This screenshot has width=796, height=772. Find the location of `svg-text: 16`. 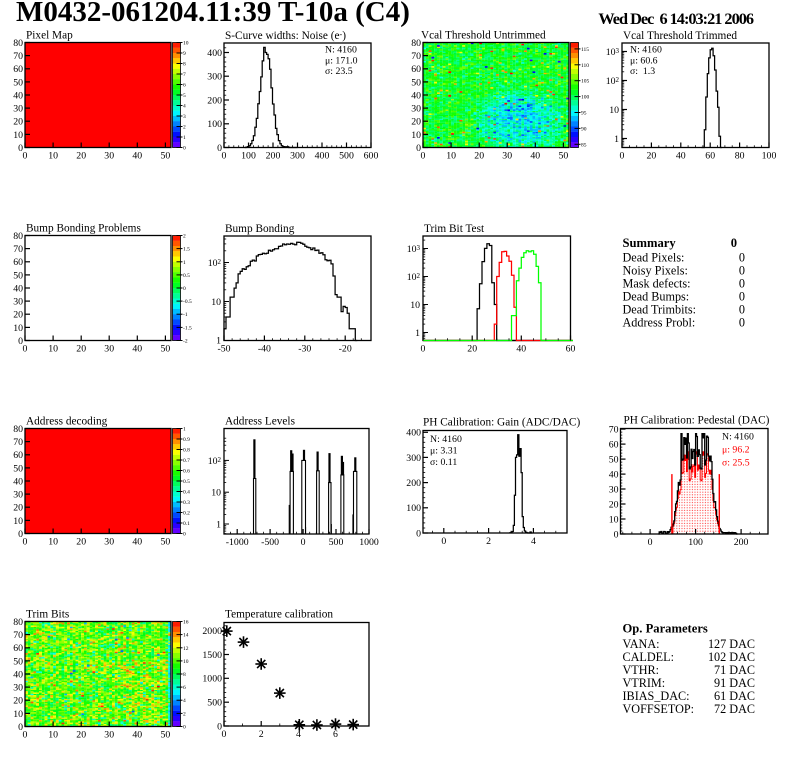

svg-text: 16 is located at coordinates (186, 623).